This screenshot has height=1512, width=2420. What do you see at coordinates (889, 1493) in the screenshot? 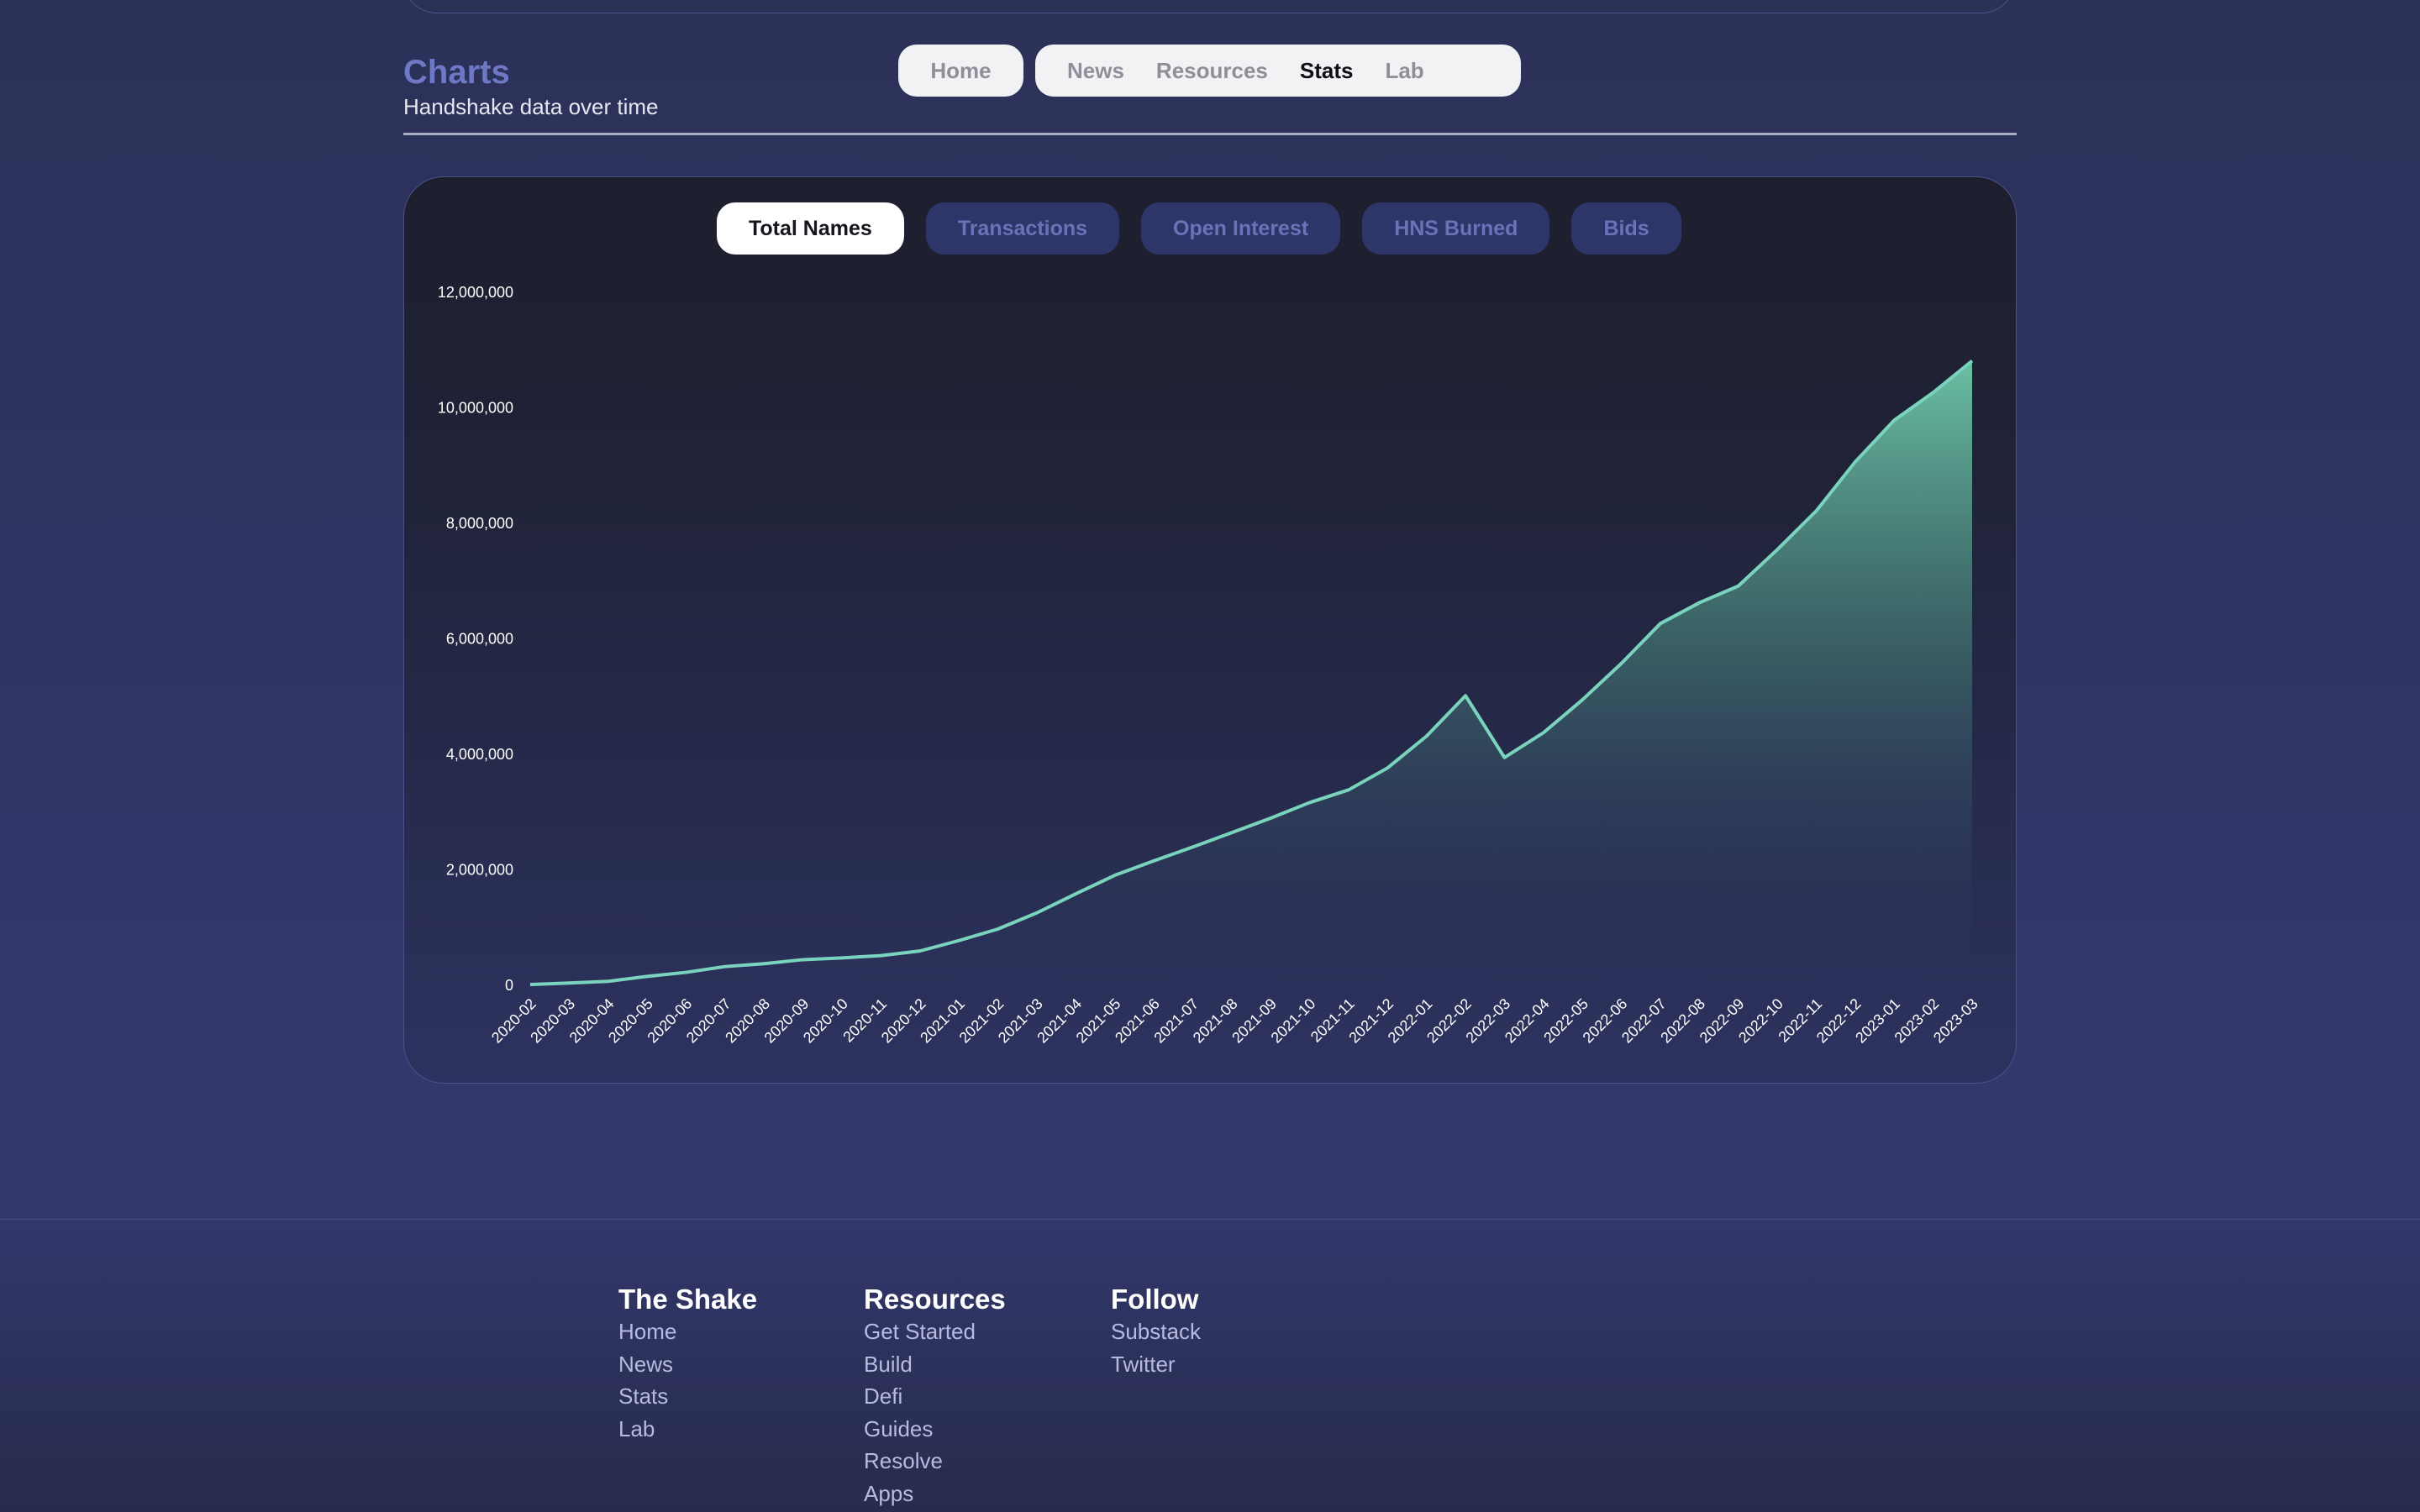
I see `footer-link-apps: Apps` at bounding box center [889, 1493].